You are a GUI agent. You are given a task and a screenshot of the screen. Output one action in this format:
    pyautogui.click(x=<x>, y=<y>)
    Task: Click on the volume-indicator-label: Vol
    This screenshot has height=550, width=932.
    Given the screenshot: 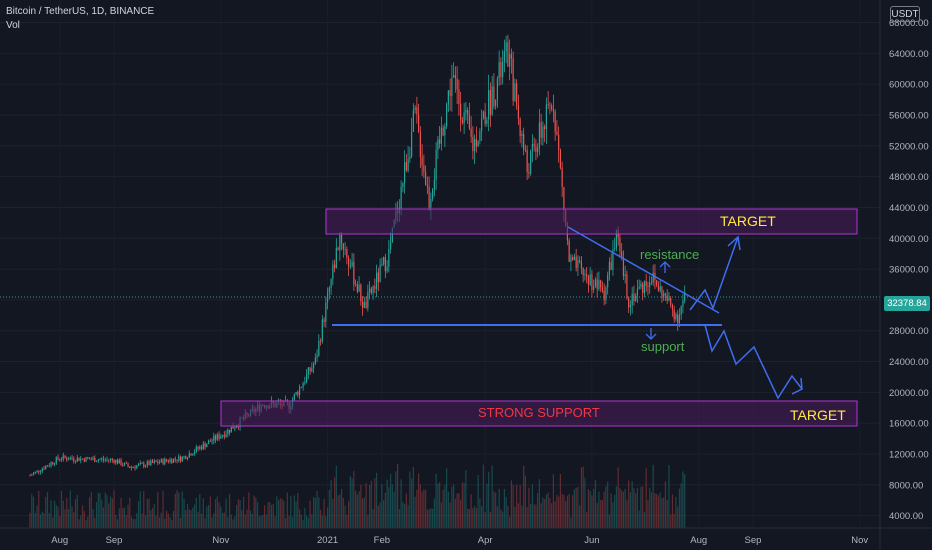 What is the action you would take?
    pyautogui.click(x=13, y=25)
    